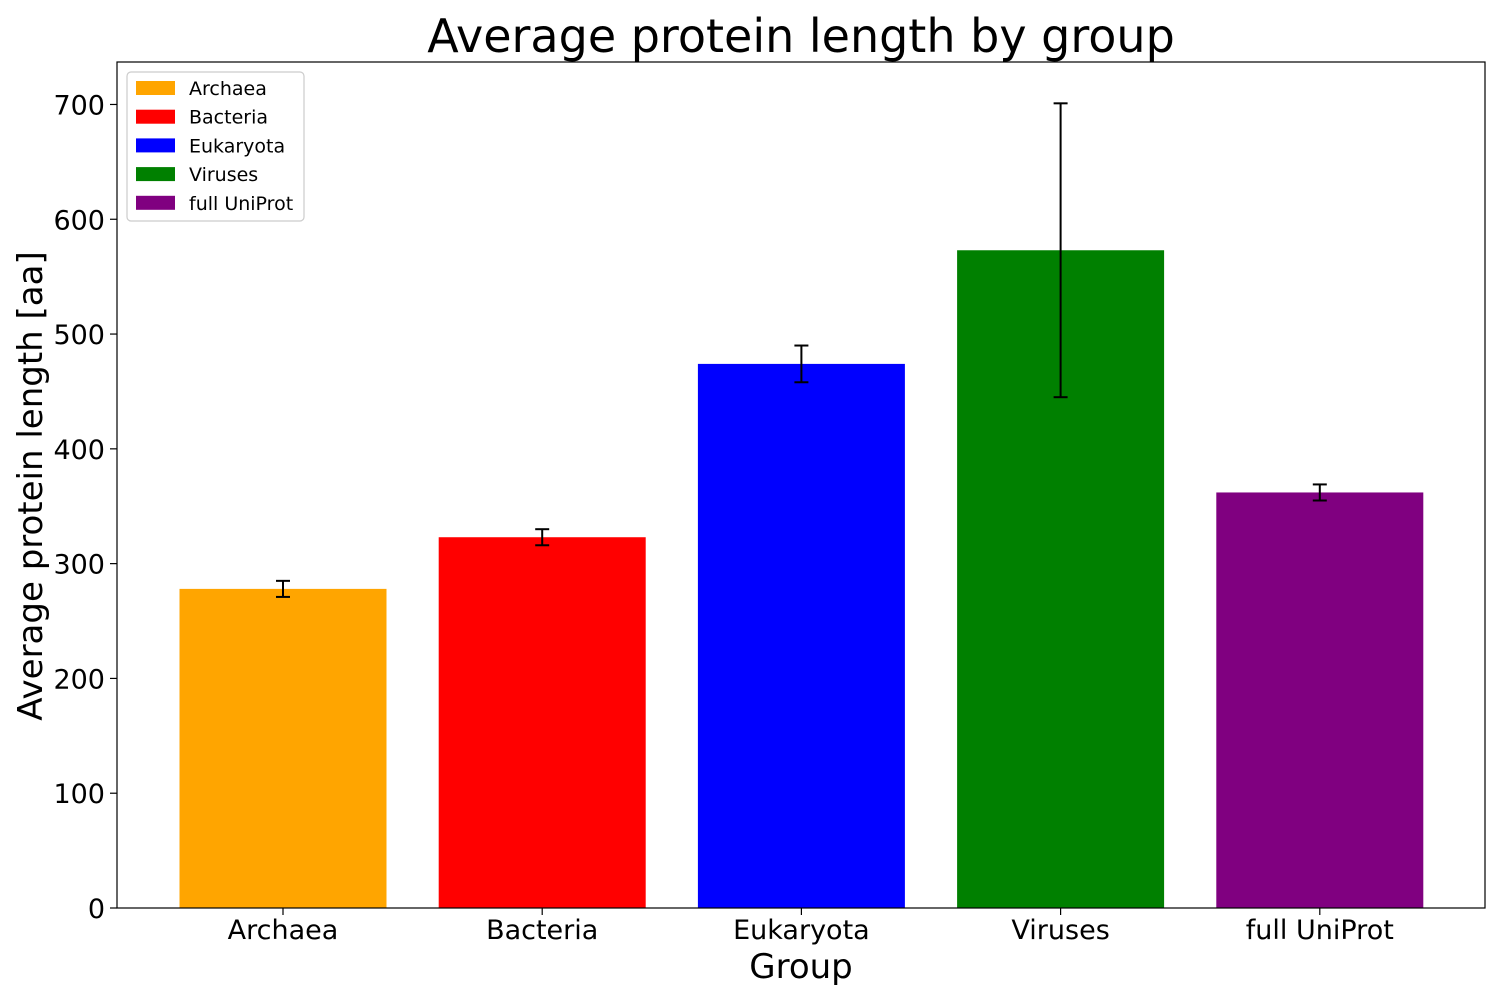  Describe the element at coordinates (1060, 930) in the screenshot. I see `x-tick-label: Viruses` at that location.